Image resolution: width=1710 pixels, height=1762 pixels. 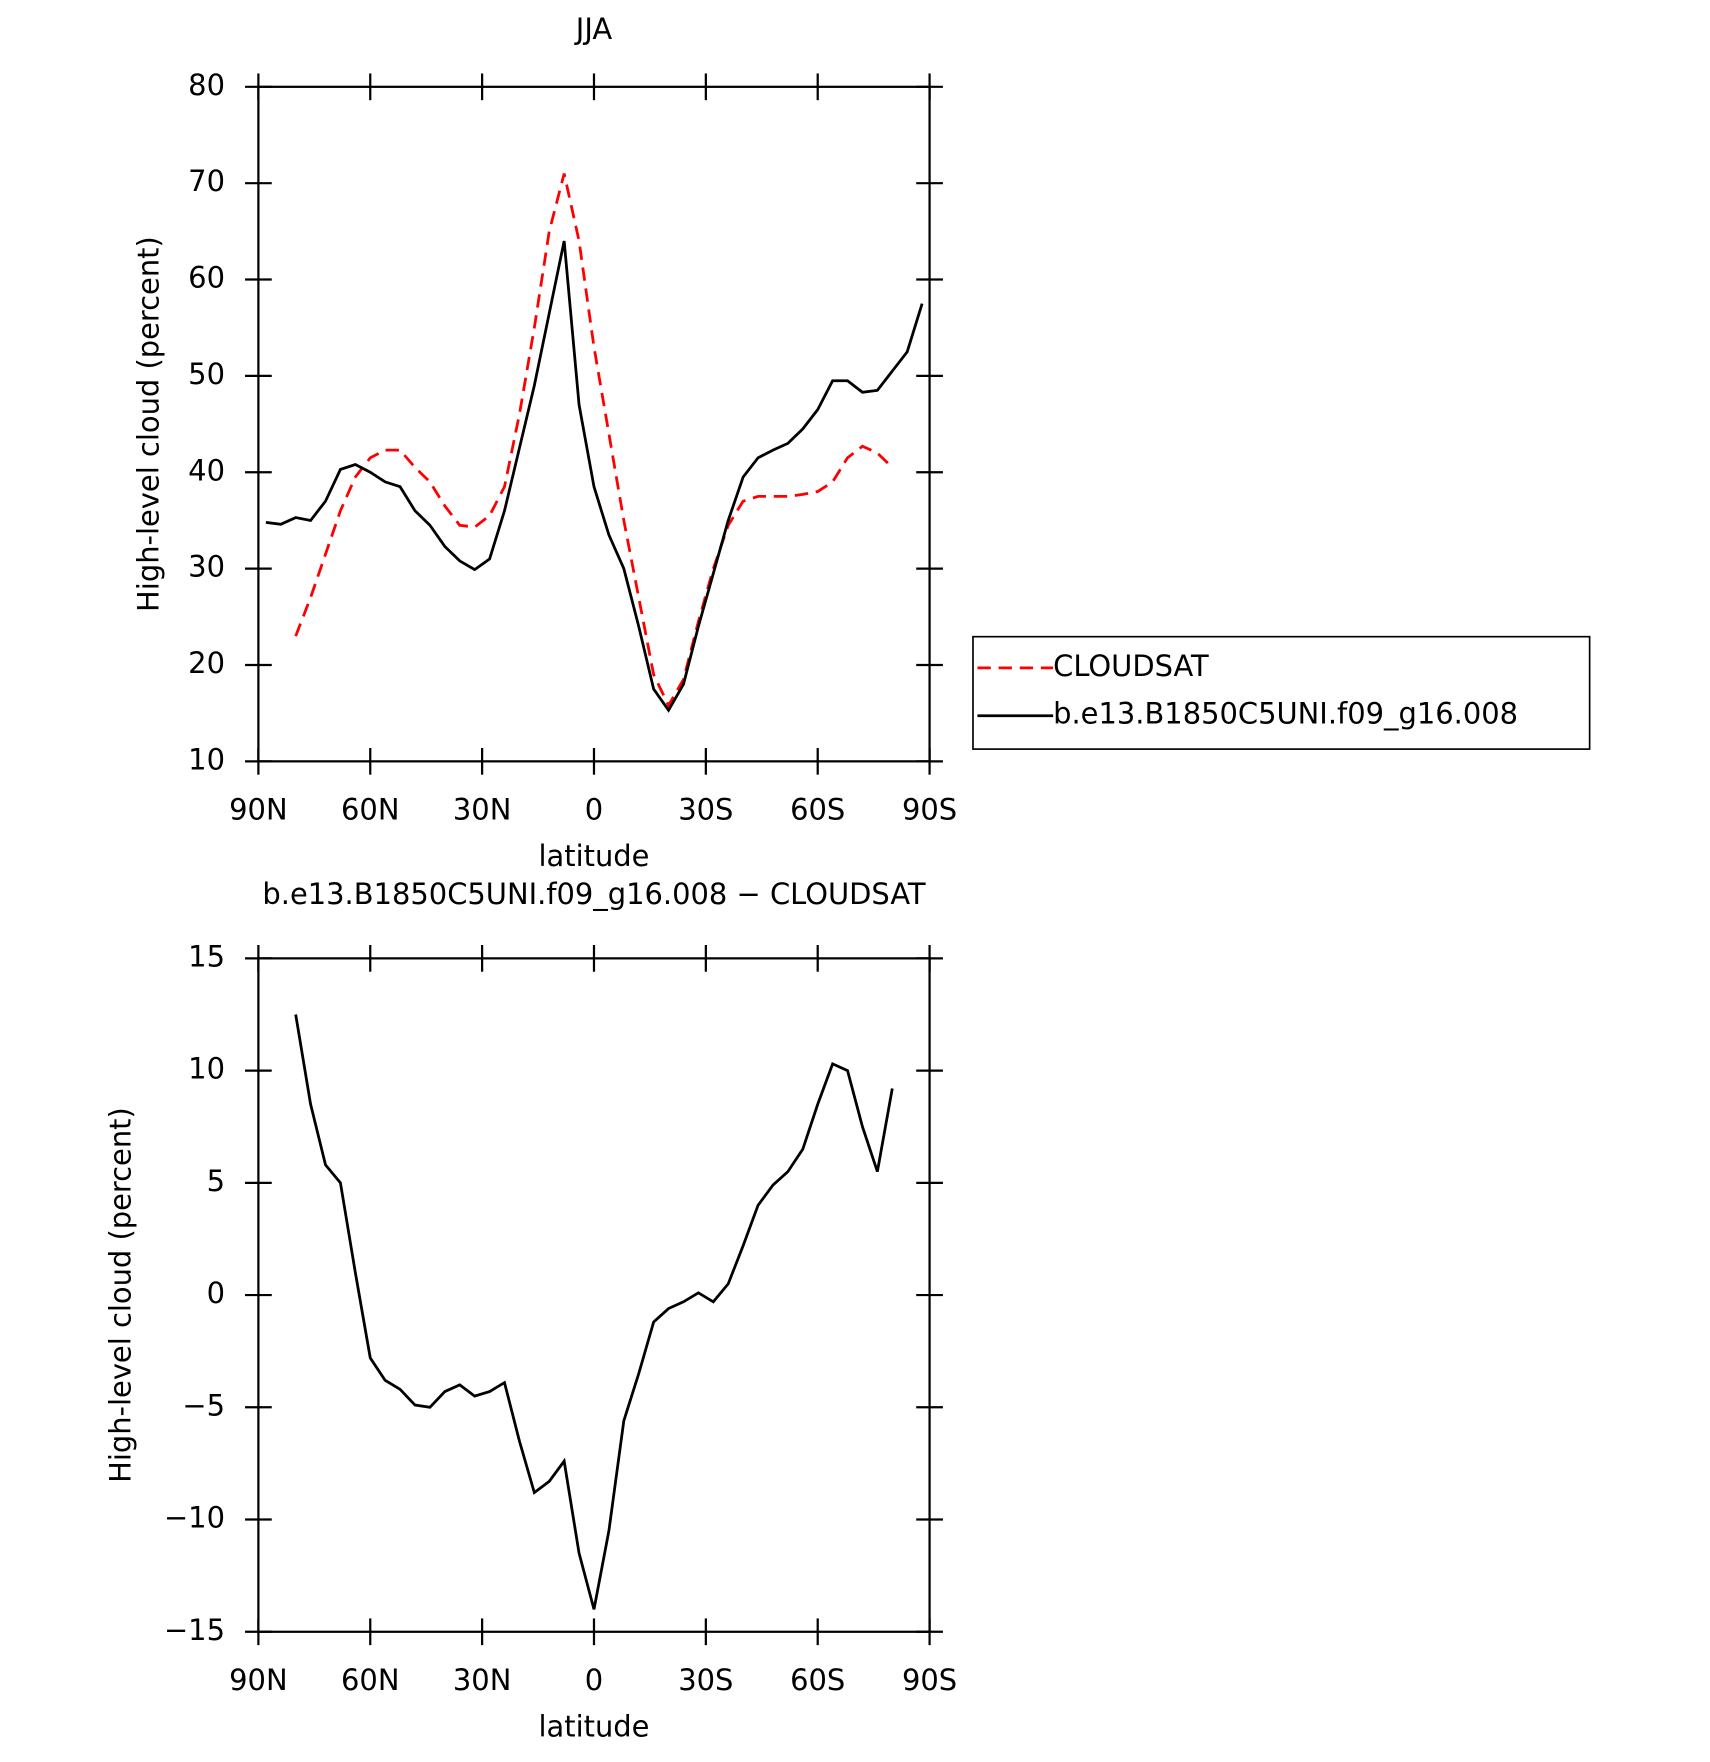 I want to click on legend-label: CLOUDSAT, so click(x=1131, y=666).